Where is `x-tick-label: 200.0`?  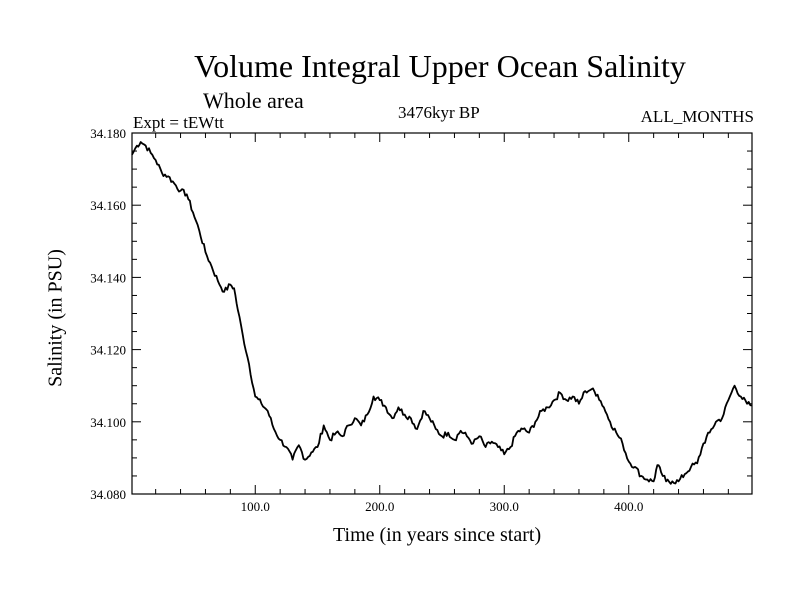 x-tick-label: 200.0 is located at coordinates (379, 506).